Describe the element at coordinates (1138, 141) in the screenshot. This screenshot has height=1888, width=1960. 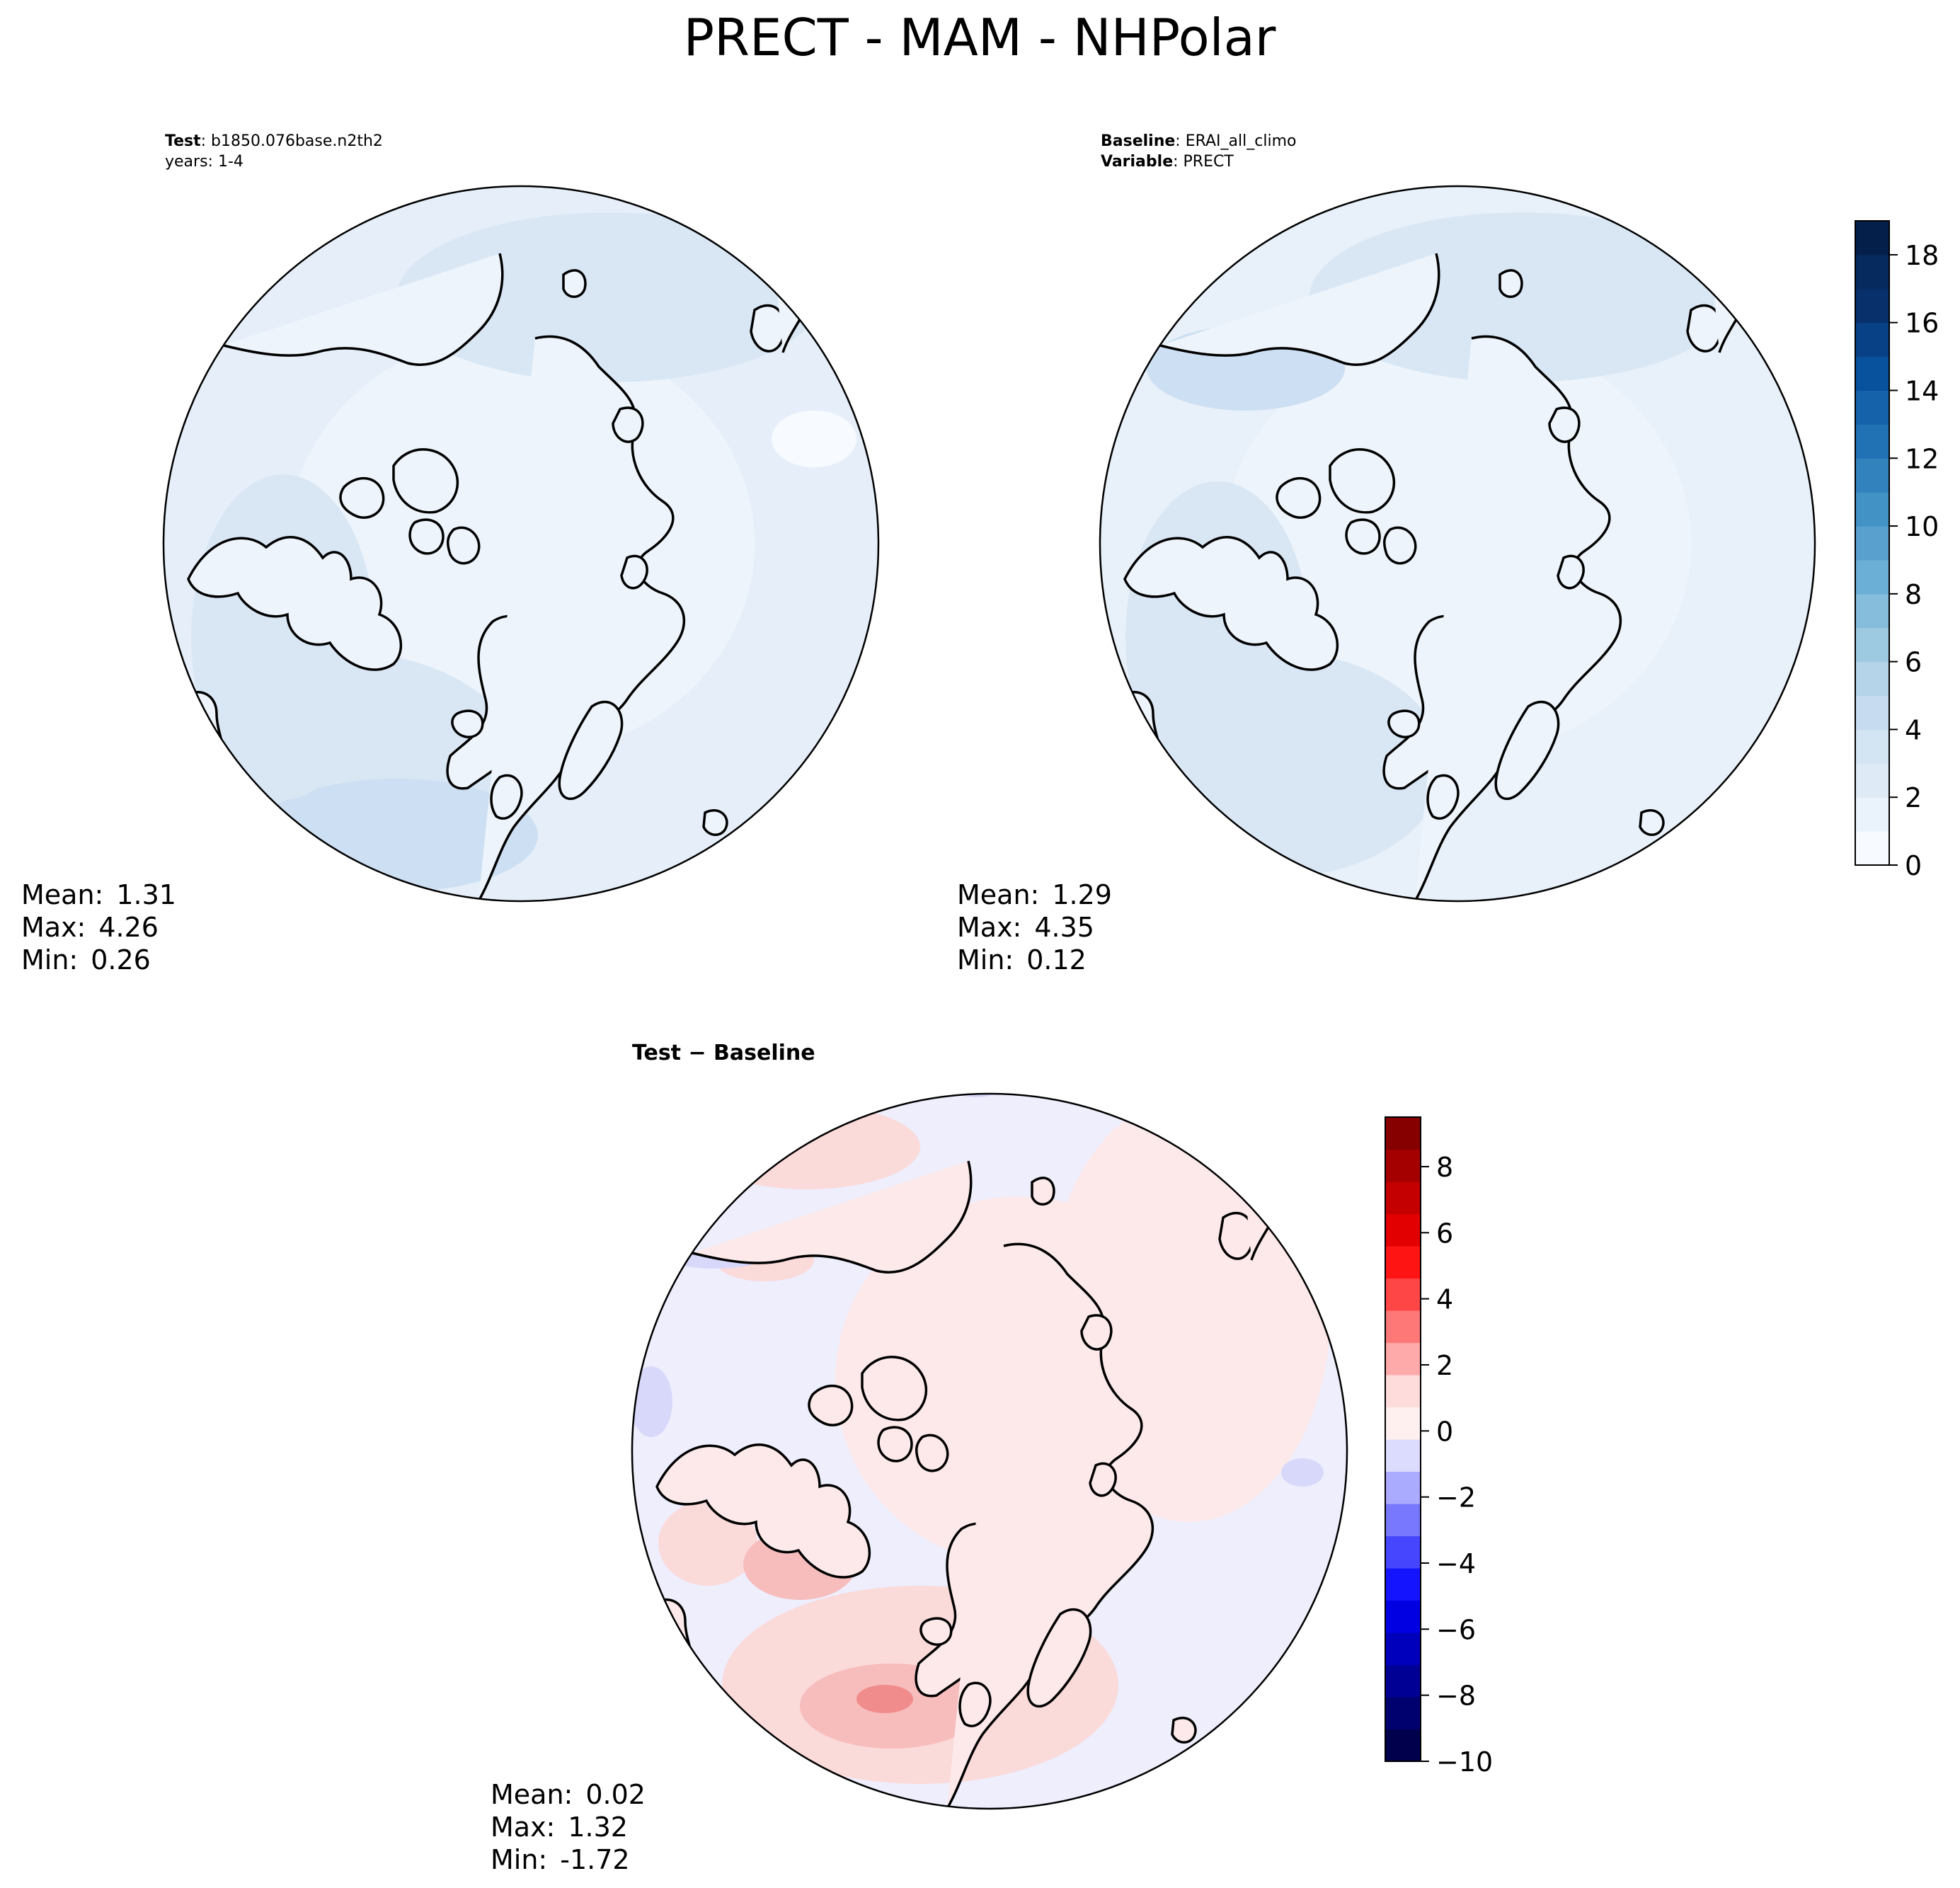
I see `baseline-header-key: Baseline` at that location.